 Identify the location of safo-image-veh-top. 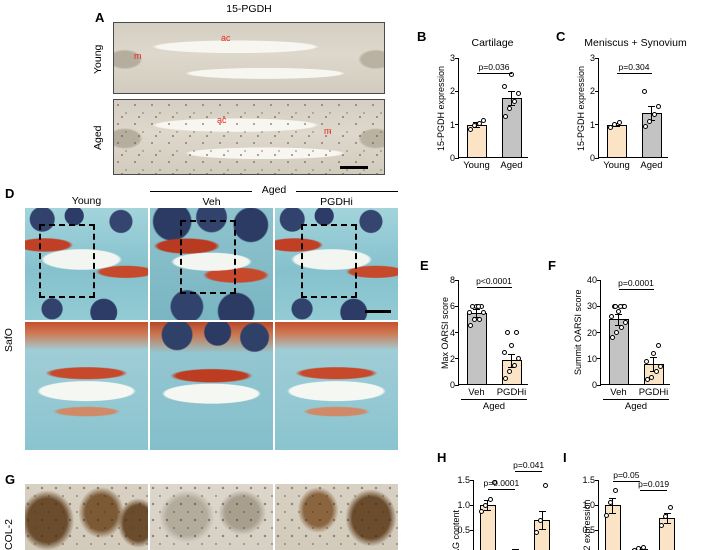
(211, 264).